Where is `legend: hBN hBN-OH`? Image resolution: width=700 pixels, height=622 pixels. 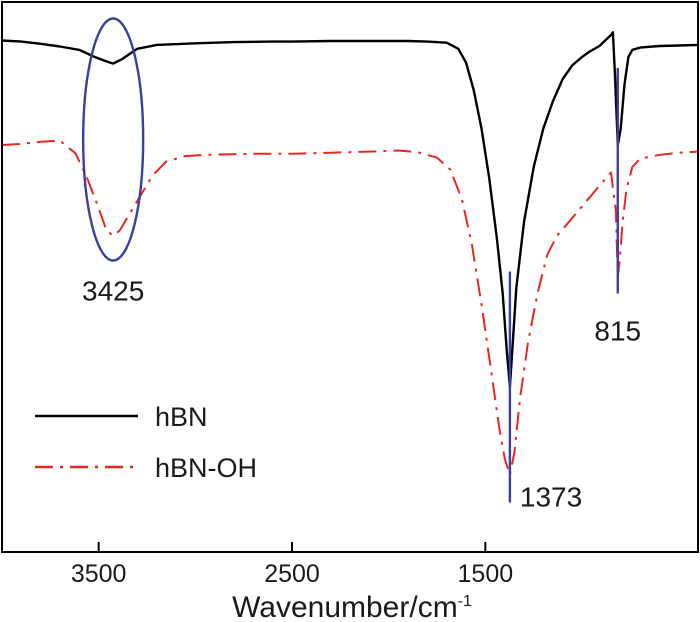
legend: hBN hBN-OH is located at coordinates (146, 442).